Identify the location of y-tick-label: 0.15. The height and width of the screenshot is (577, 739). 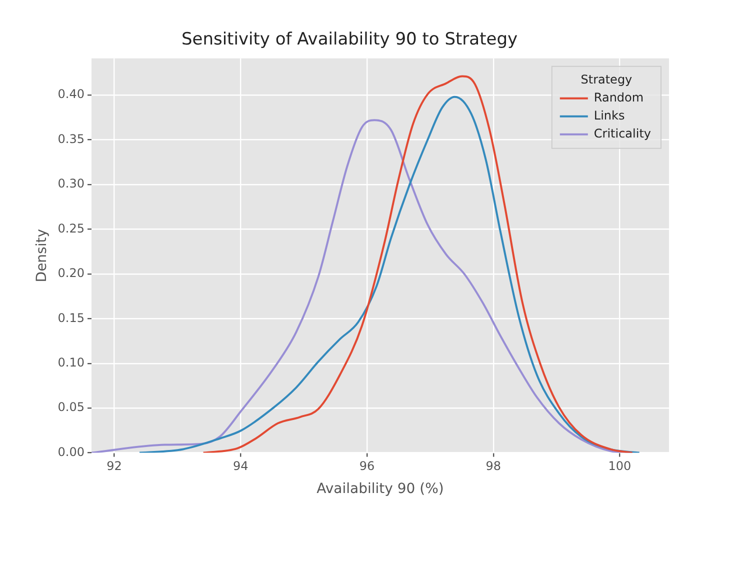
(71, 317).